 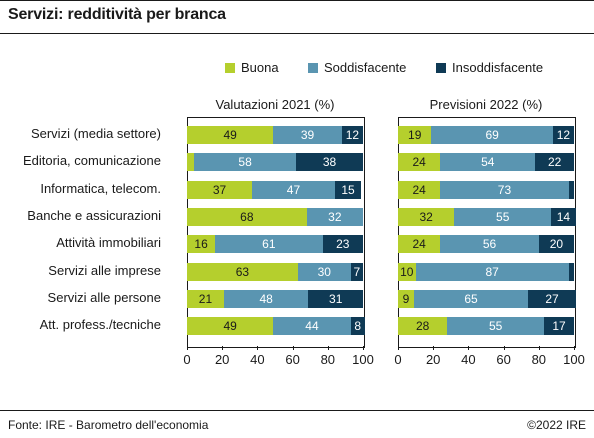 What do you see at coordinates (104, 270) in the screenshot?
I see `category-label: Servizi alle imprese` at bounding box center [104, 270].